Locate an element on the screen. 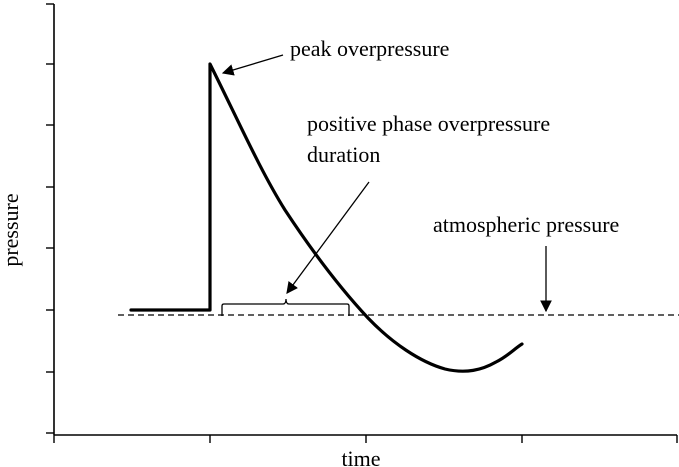 This screenshot has width=679, height=467. peak-overpressure-label: peak overpressure is located at coordinates (369, 48).